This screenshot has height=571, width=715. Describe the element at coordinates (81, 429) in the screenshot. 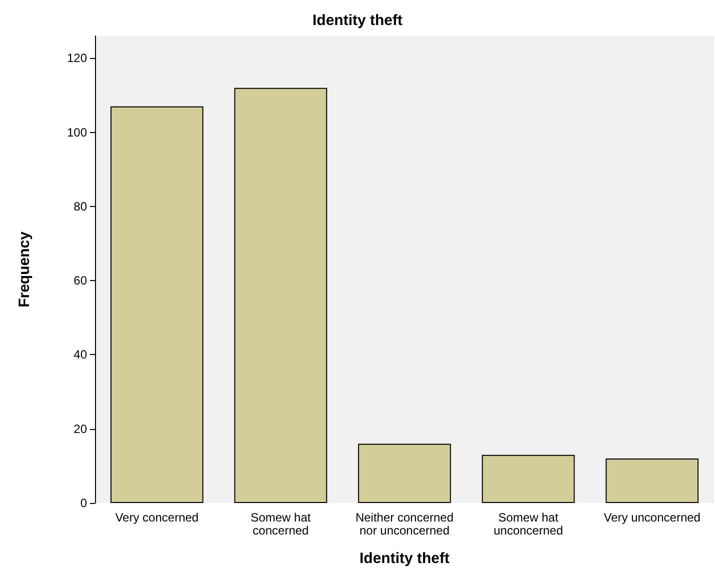

I see `y-tick-label: 20` at that location.